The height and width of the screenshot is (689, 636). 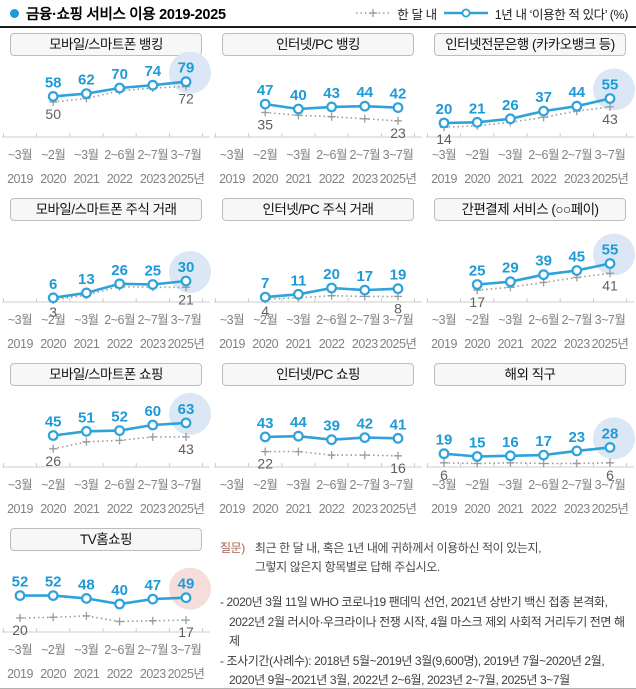 What do you see at coordinates (444, 109) in the screenshot?
I see `year-value-label: 20` at bounding box center [444, 109].